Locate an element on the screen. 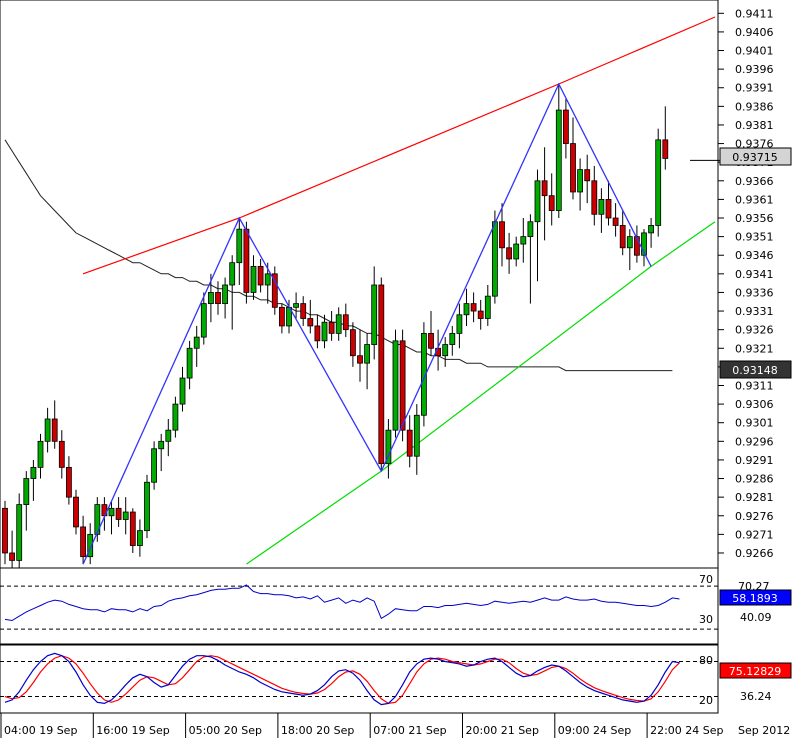  price-axis-tick-label: 0.9326 is located at coordinates (754, 330).